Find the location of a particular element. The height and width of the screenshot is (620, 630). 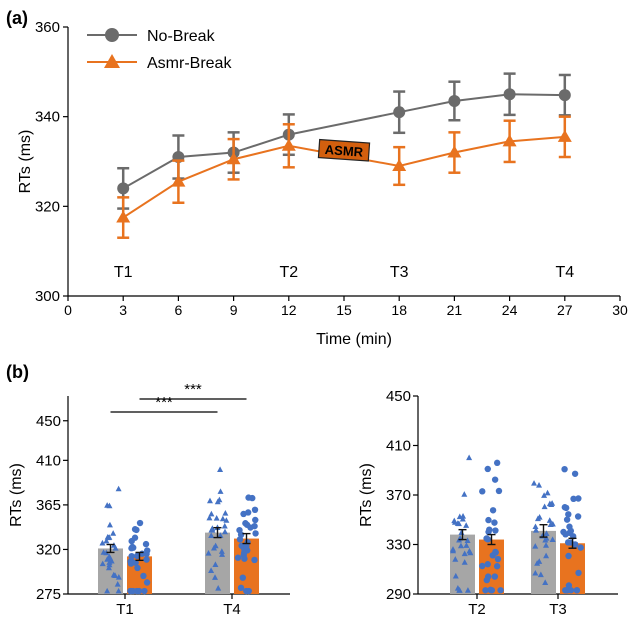

x-tick-label-a: 27 is located at coordinates (565, 310).